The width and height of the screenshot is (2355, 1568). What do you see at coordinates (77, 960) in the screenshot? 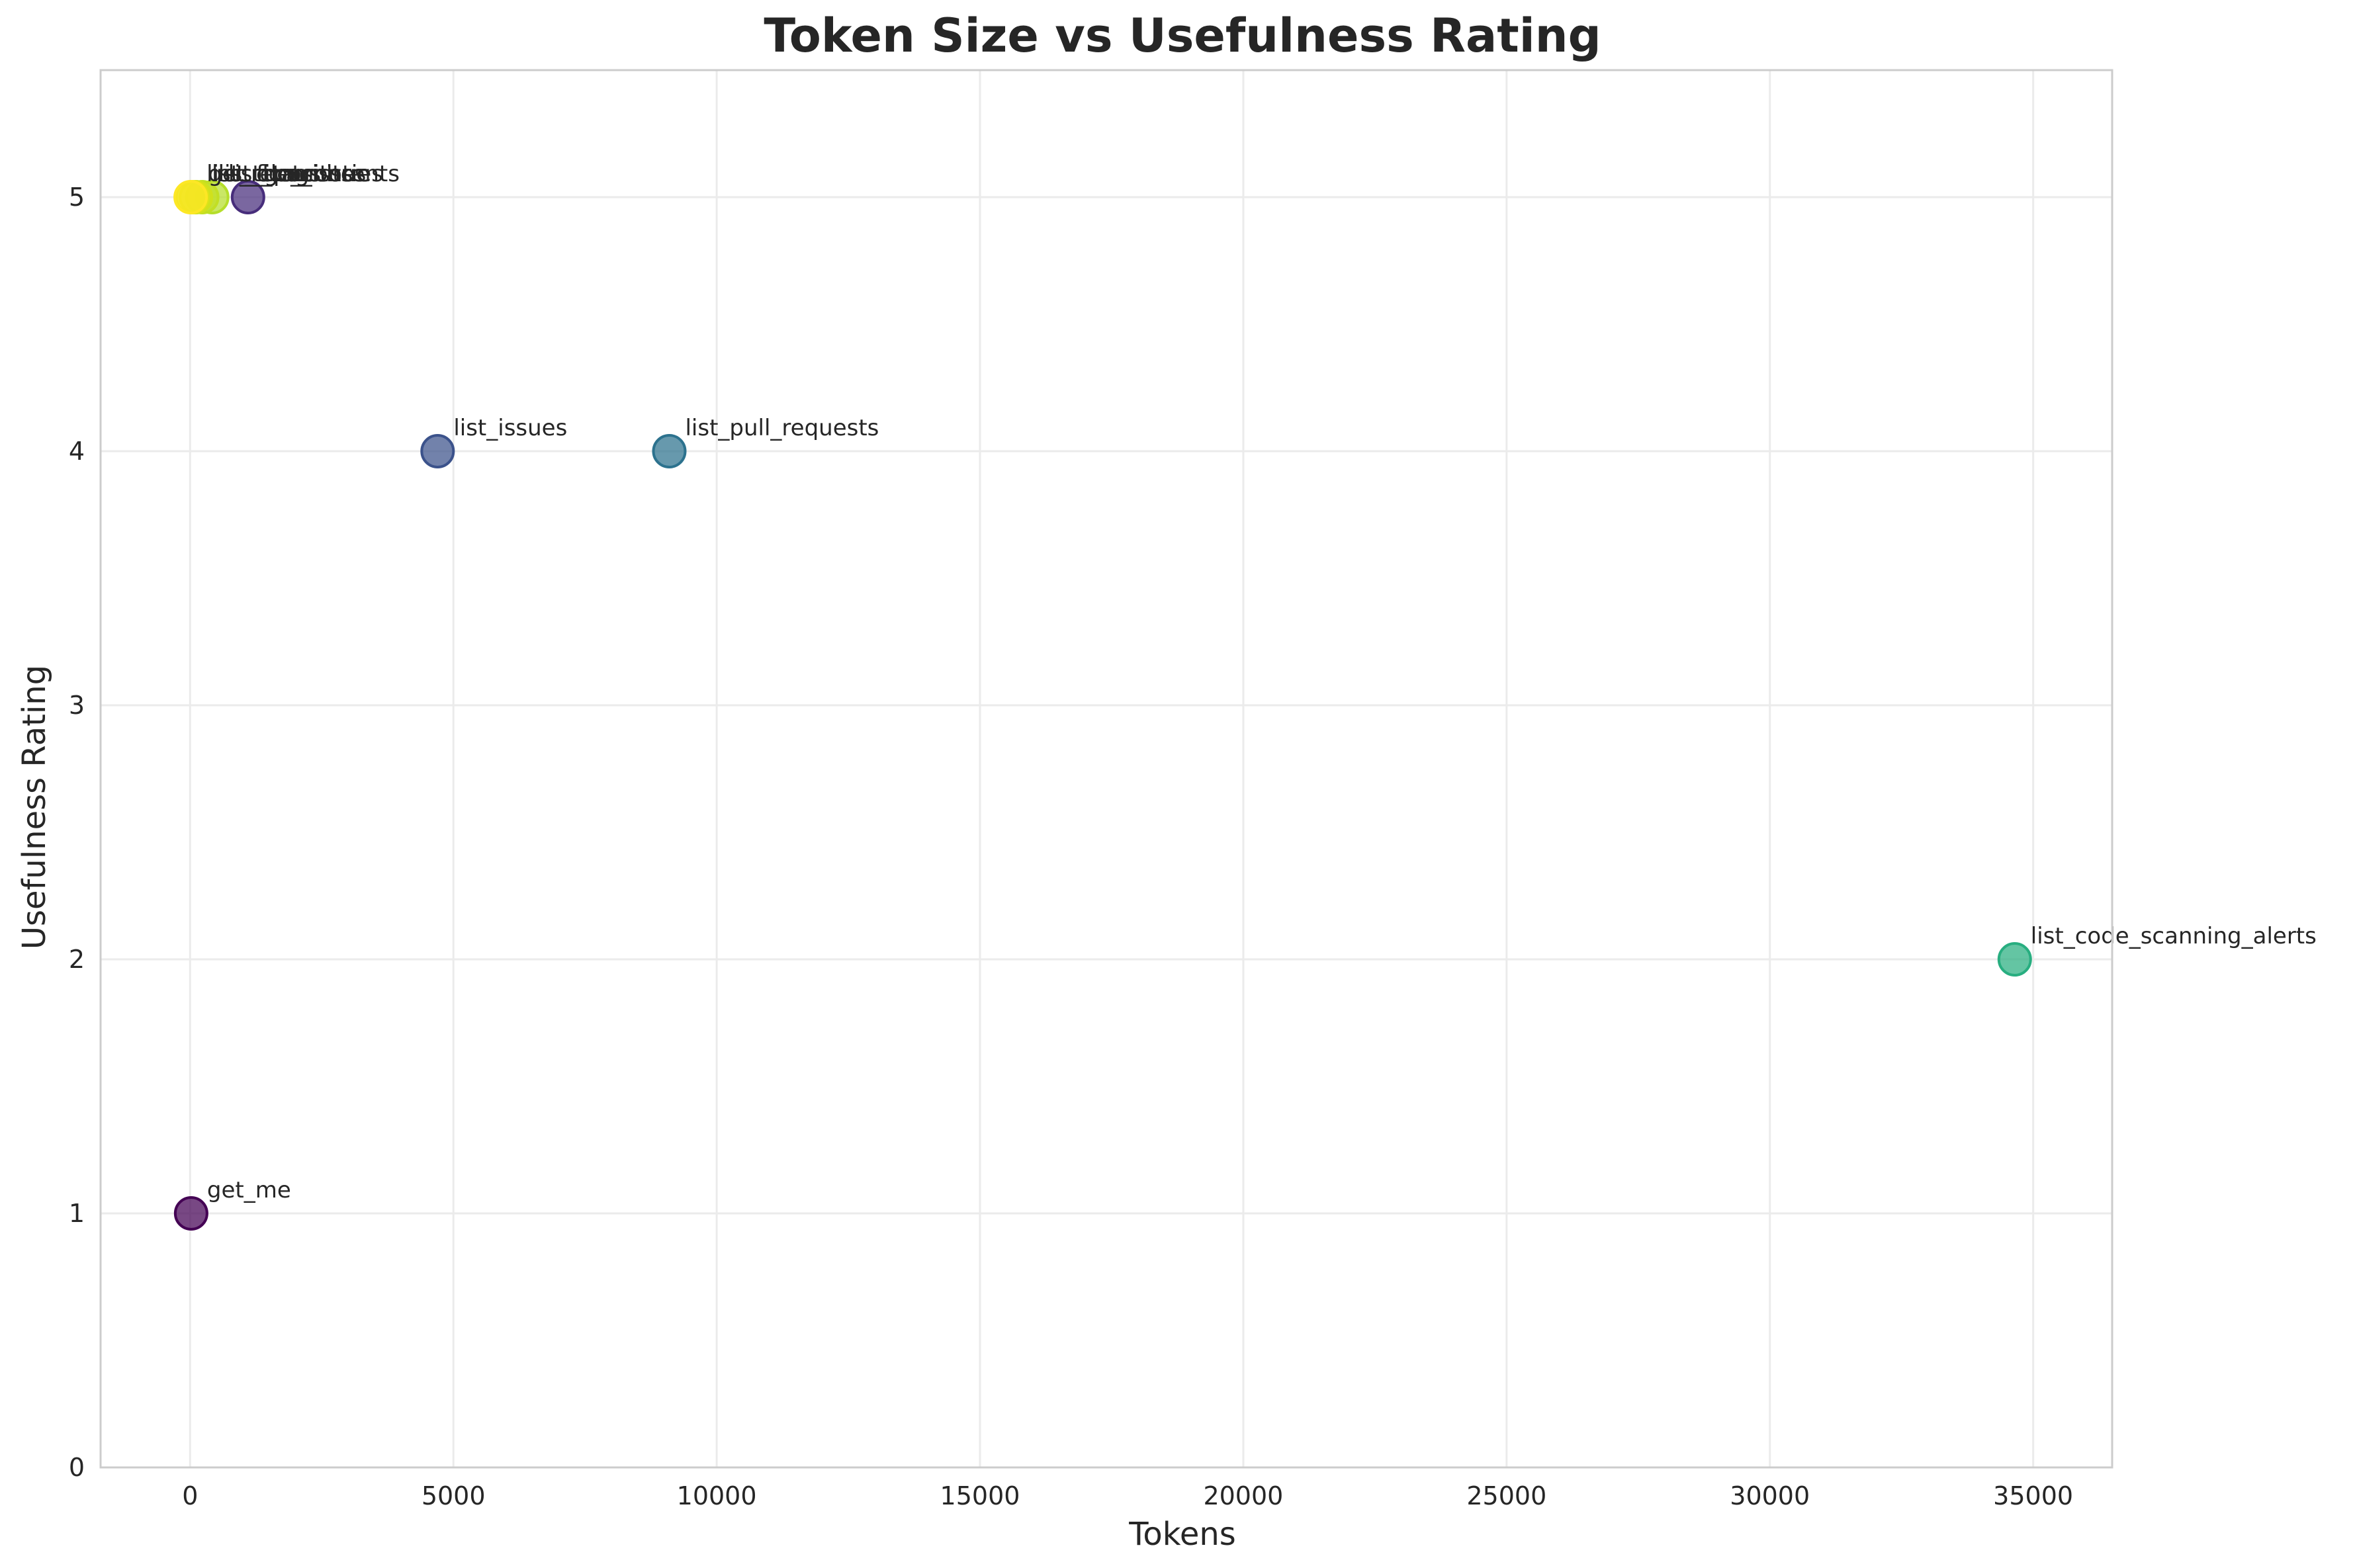
I see `y-tick-label: 2` at bounding box center [77, 960].